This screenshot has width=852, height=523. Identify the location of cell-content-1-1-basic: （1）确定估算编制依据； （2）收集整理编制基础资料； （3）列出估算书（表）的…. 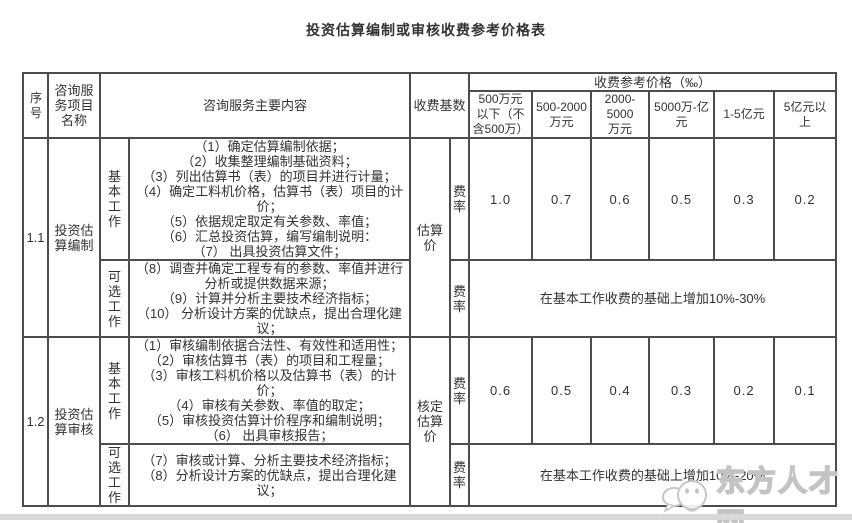
(270, 199).